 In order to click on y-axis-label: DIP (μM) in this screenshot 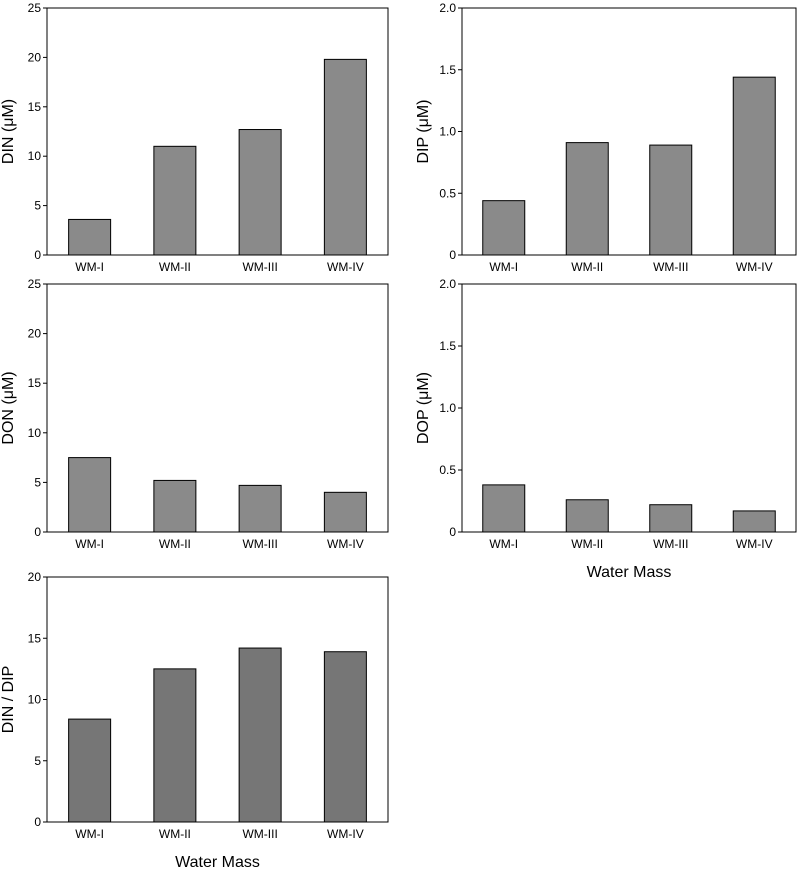, I will do `click(423, 131)`.